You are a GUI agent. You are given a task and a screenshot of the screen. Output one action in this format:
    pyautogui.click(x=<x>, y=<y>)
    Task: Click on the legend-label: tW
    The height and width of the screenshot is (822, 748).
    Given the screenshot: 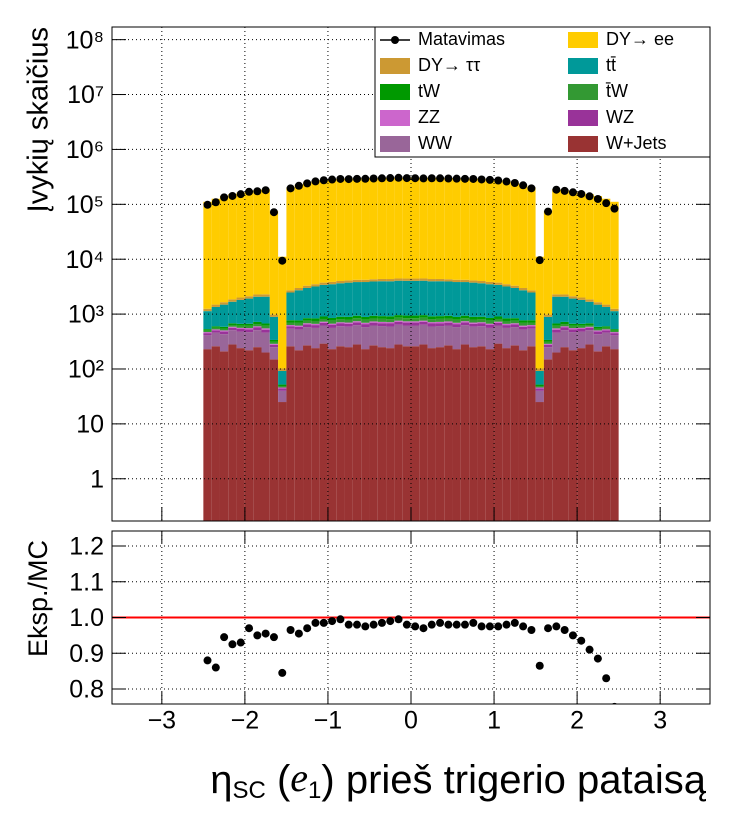 What is the action you would take?
    pyautogui.click(x=429, y=91)
    